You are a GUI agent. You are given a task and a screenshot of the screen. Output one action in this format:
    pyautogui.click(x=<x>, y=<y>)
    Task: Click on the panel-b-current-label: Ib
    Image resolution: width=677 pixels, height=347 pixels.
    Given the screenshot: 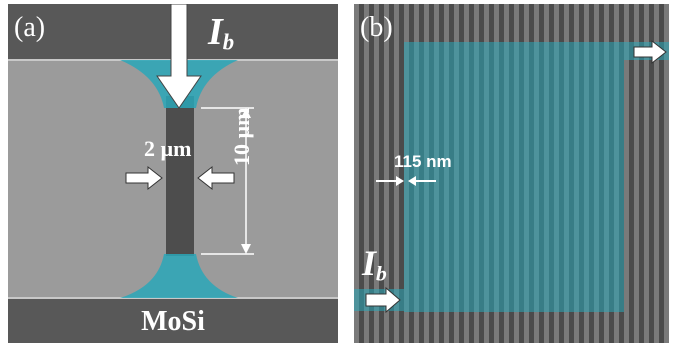 What is the action you would take?
    pyautogui.click(x=374, y=264)
    